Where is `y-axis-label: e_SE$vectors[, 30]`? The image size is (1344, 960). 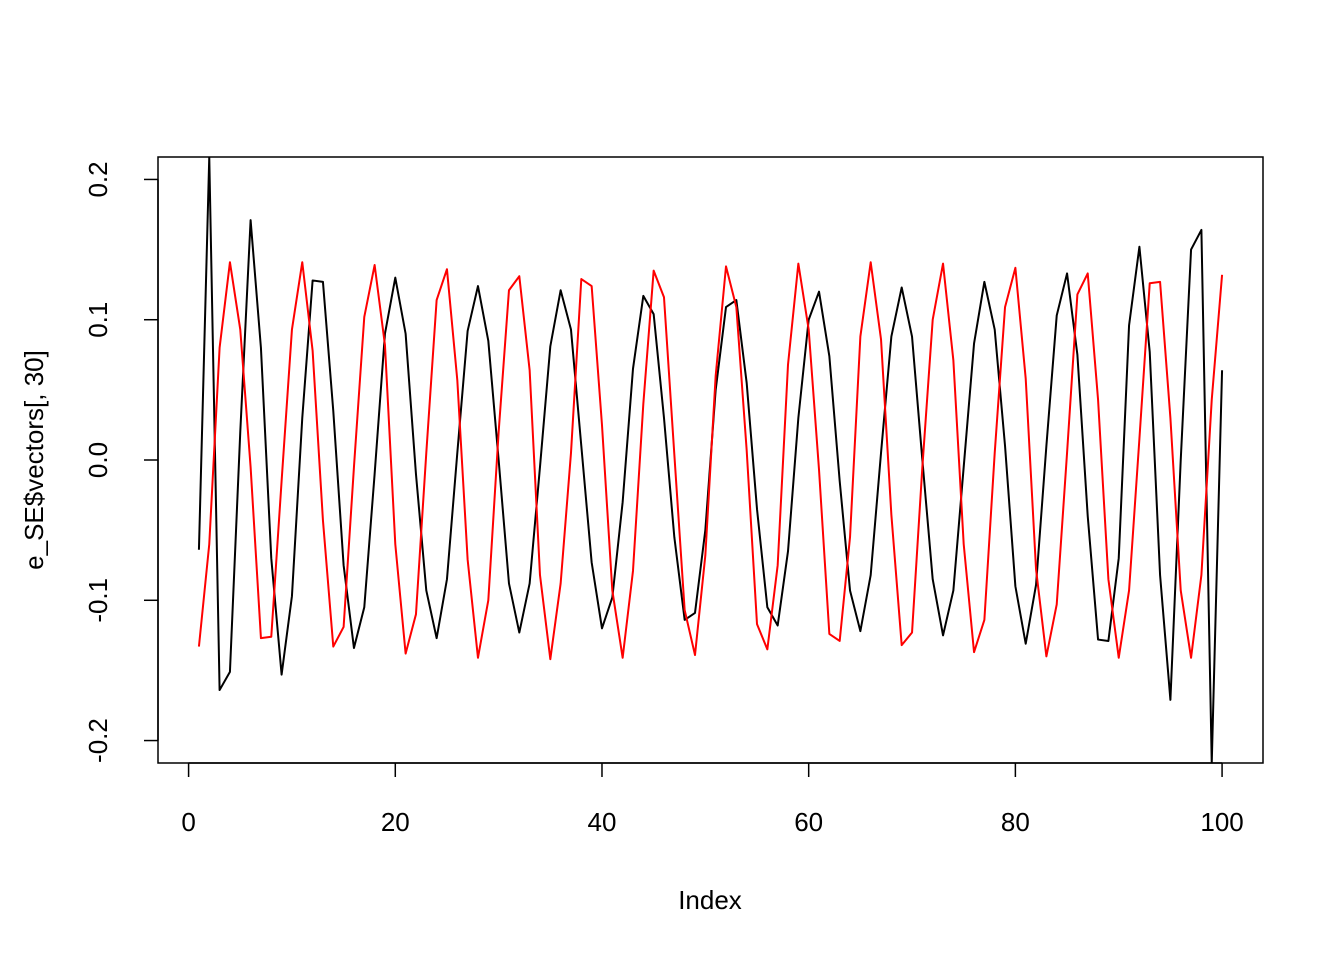
y-axis-label: e_SE$vectors[, 30] is located at coordinates (34, 460).